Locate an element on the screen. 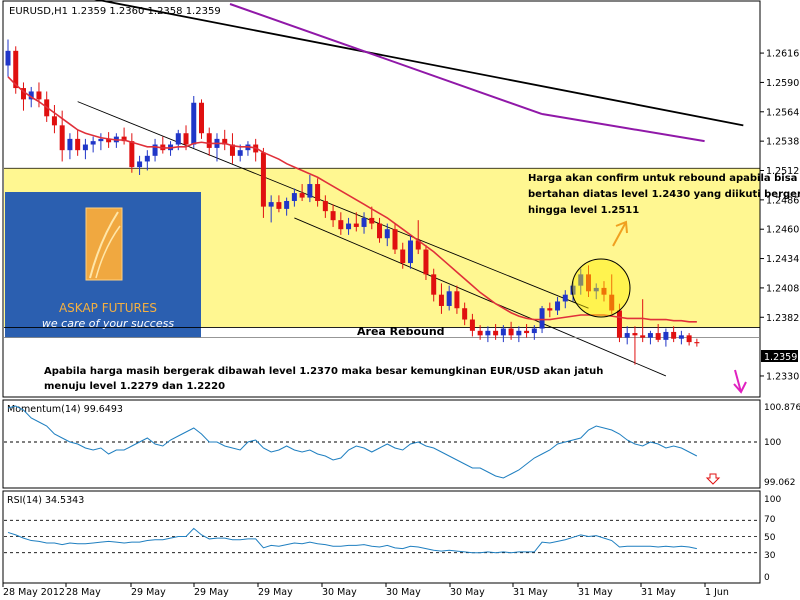 The width and height of the screenshot is (800, 600). rsi-tick-30: 30 is located at coordinates (770, 556).